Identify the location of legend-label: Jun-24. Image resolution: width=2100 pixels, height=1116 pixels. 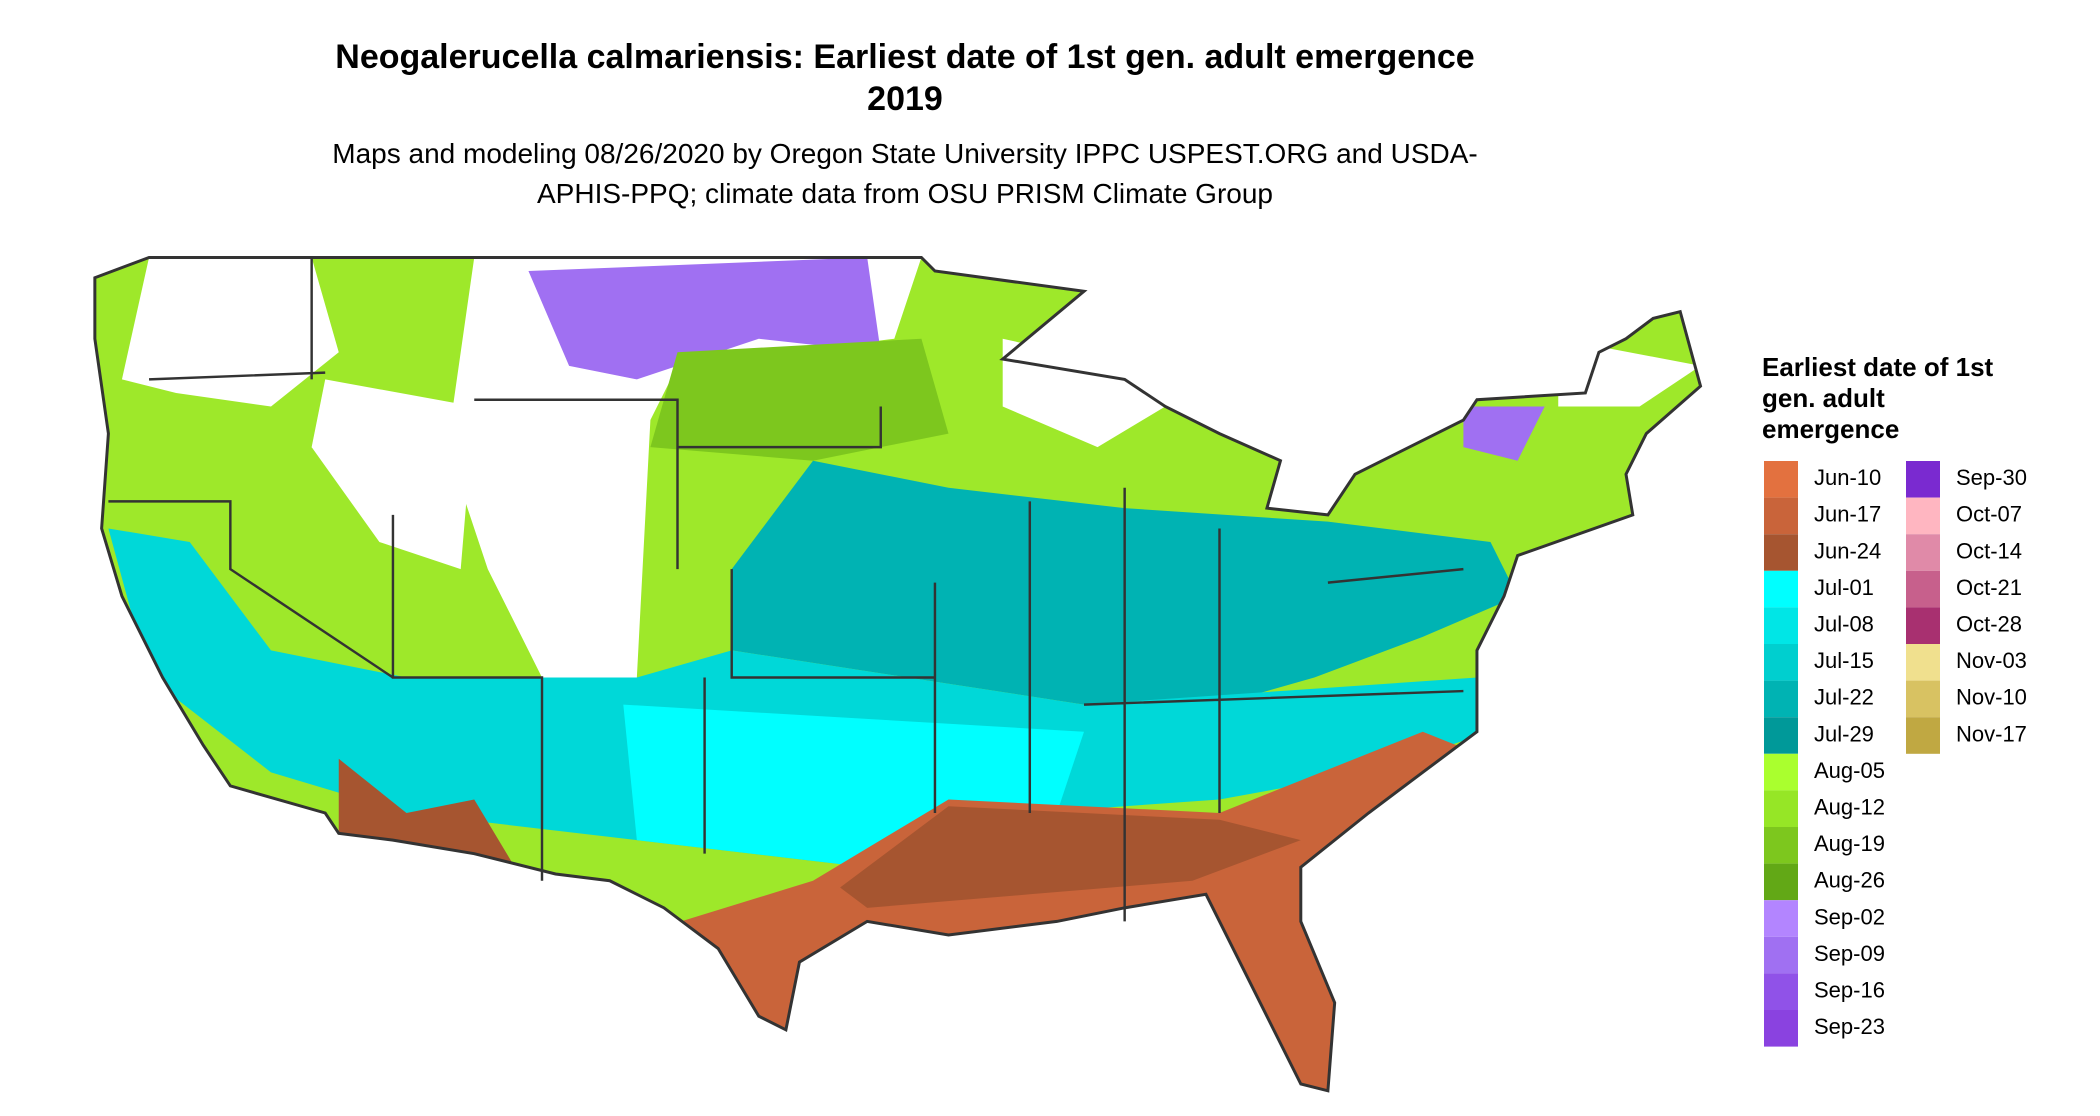
(1847, 550).